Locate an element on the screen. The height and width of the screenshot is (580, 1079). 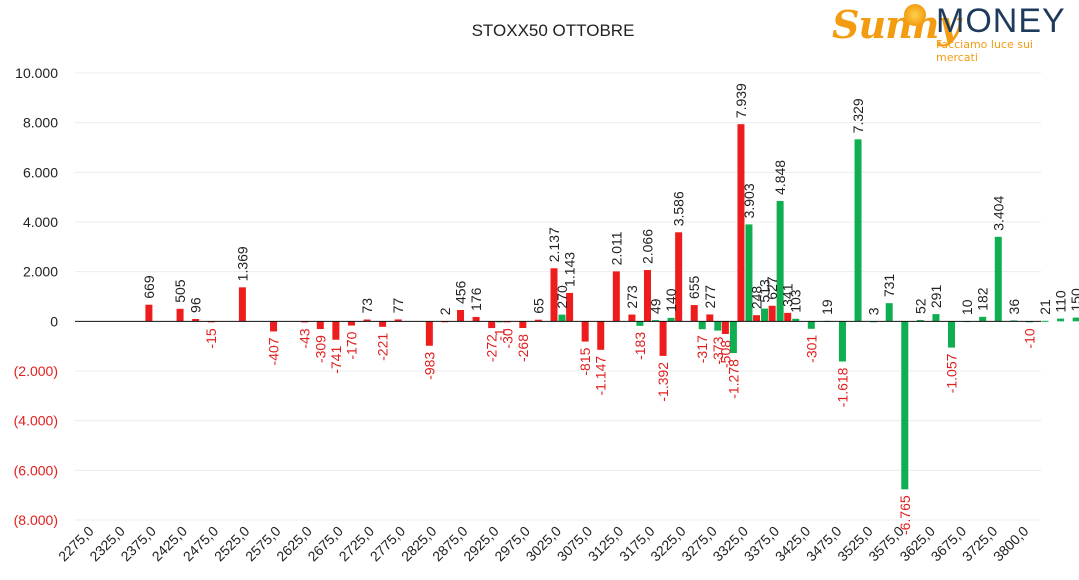
y-tick-label: (2.000) is located at coordinates (36, 371).